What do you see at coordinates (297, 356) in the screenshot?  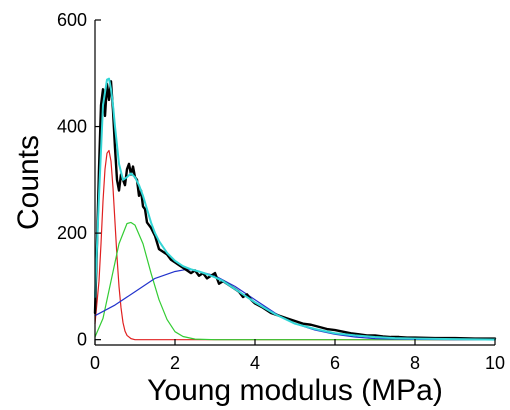 I see `x-ticks-group: 0 2 4 6 8 10` at bounding box center [297, 356].